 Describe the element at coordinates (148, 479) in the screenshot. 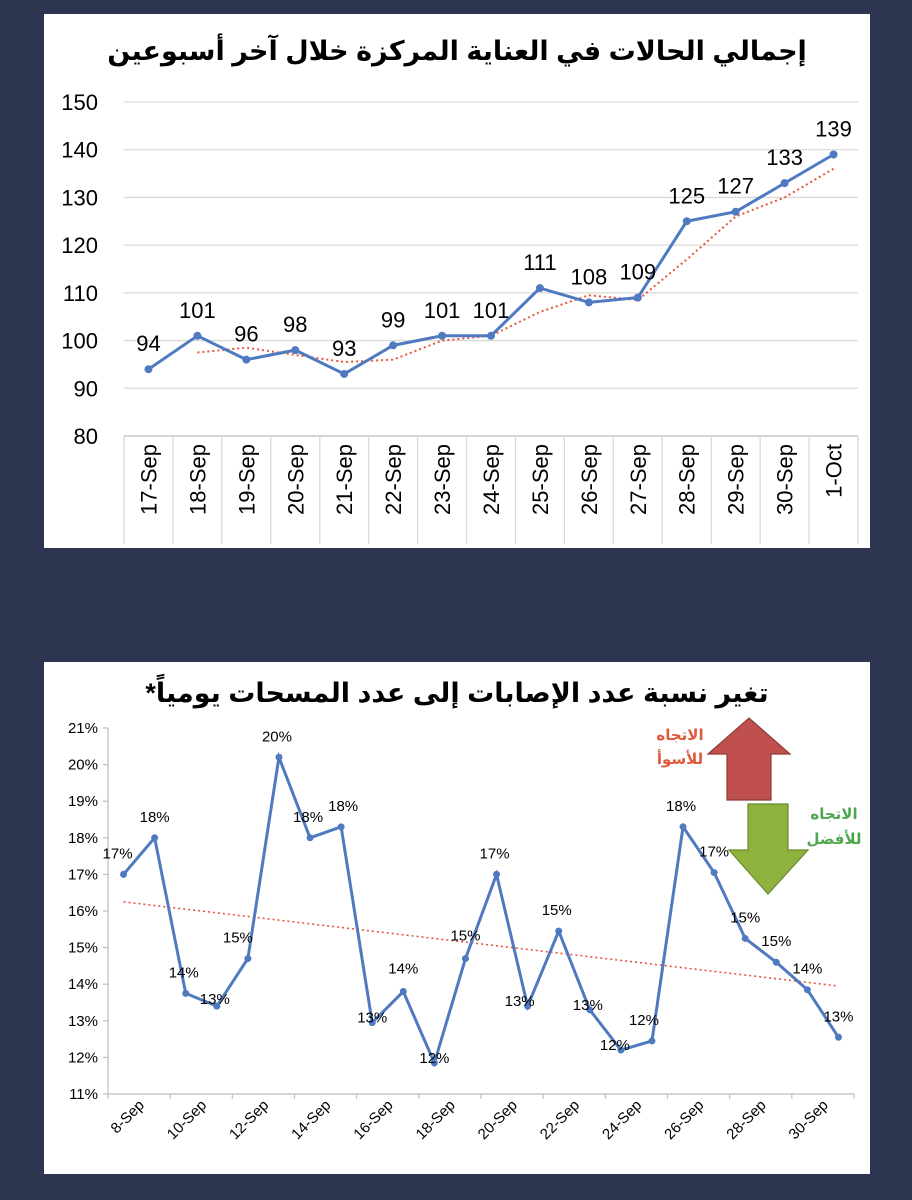

I see `x-tick-label: 17-Sep` at that location.